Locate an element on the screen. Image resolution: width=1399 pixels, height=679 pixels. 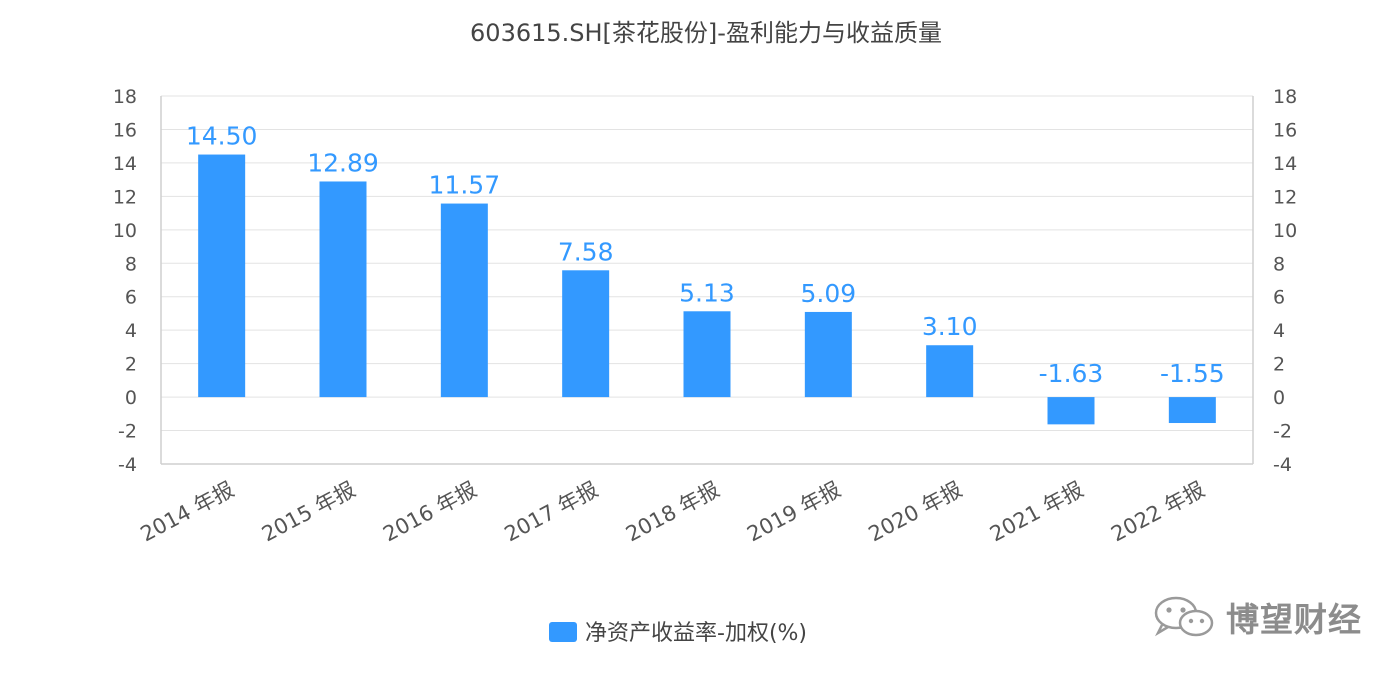
y-tick-label-right: -4 is located at coordinates (1282, 465).